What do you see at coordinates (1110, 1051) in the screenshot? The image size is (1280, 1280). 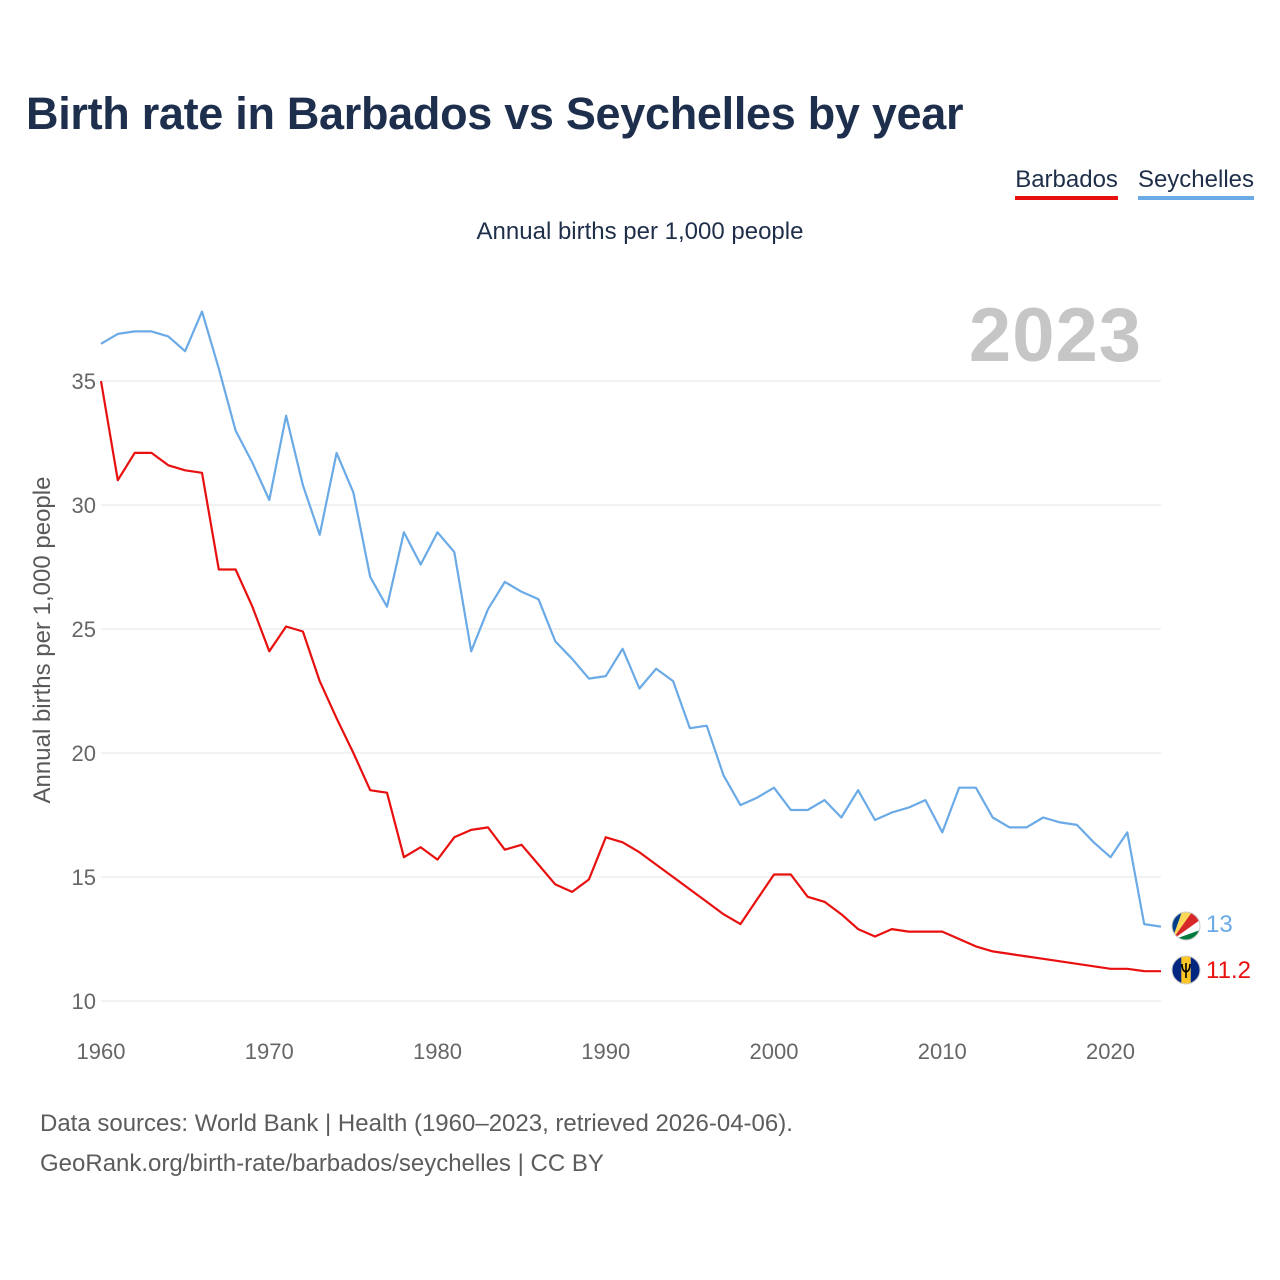 I see `x-tick-label: 2020` at bounding box center [1110, 1051].